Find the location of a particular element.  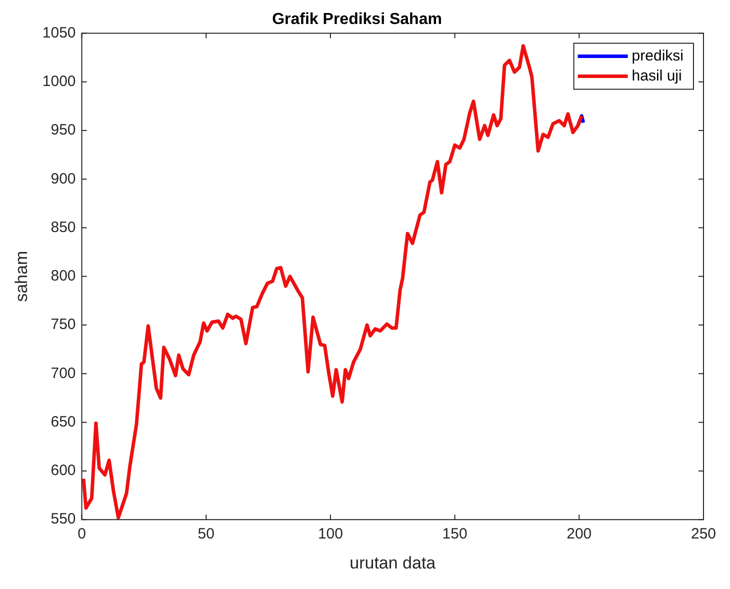

chart-title: Grafik Prediksi Saham is located at coordinates (357, 19).